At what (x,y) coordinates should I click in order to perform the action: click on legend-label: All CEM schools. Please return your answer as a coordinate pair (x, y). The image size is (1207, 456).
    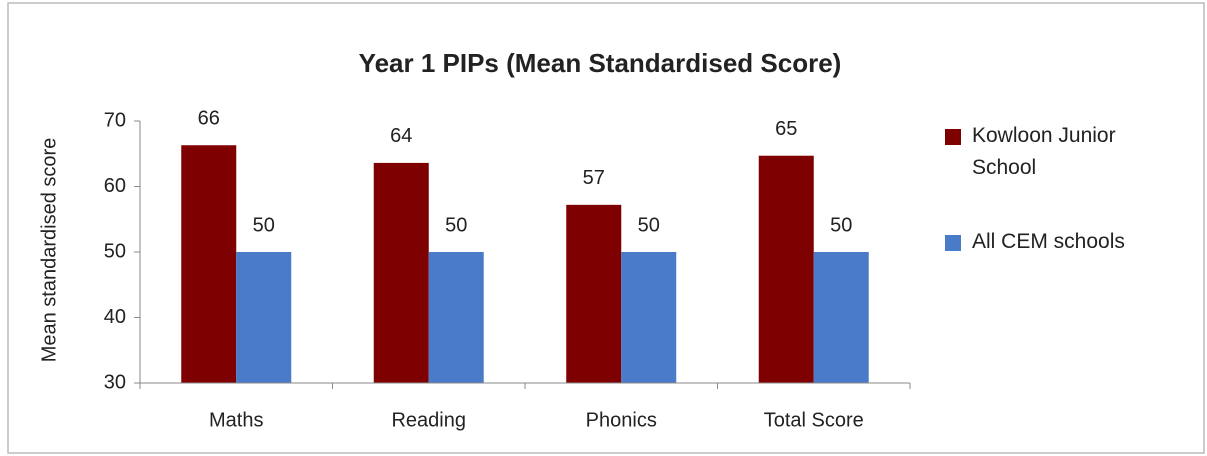
    Looking at the image, I should click on (1048, 241).